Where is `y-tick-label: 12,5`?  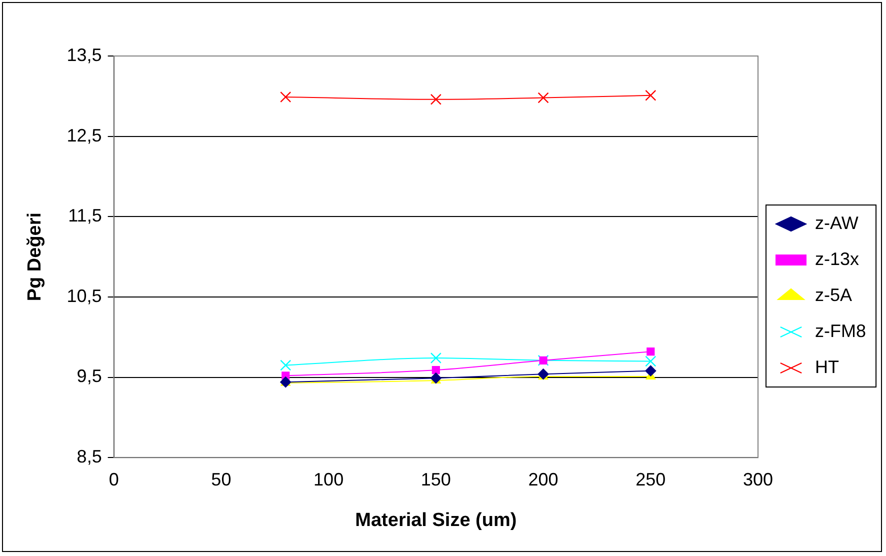 y-tick-label: 12,5 is located at coordinates (84, 135).